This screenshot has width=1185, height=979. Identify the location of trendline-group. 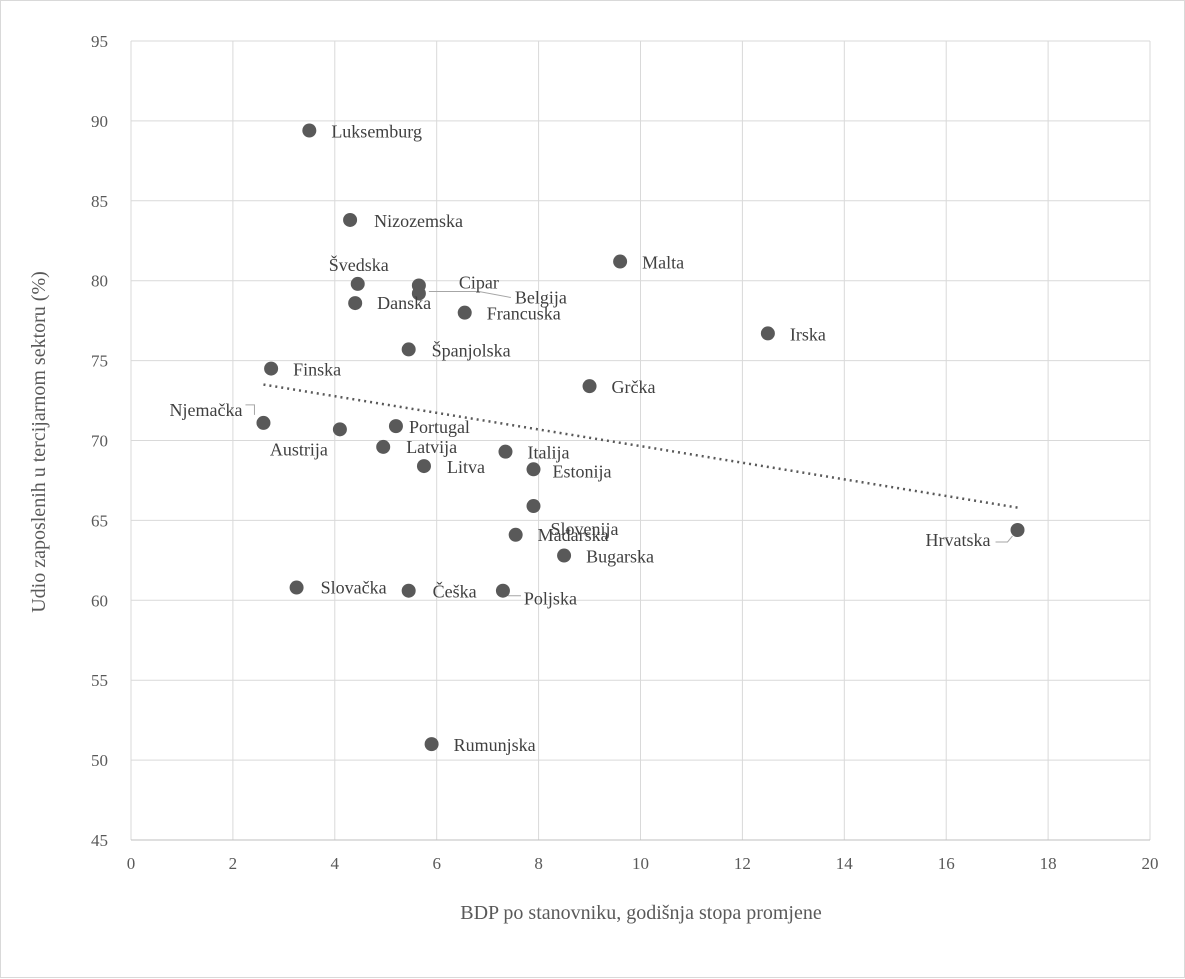
(640, 446).